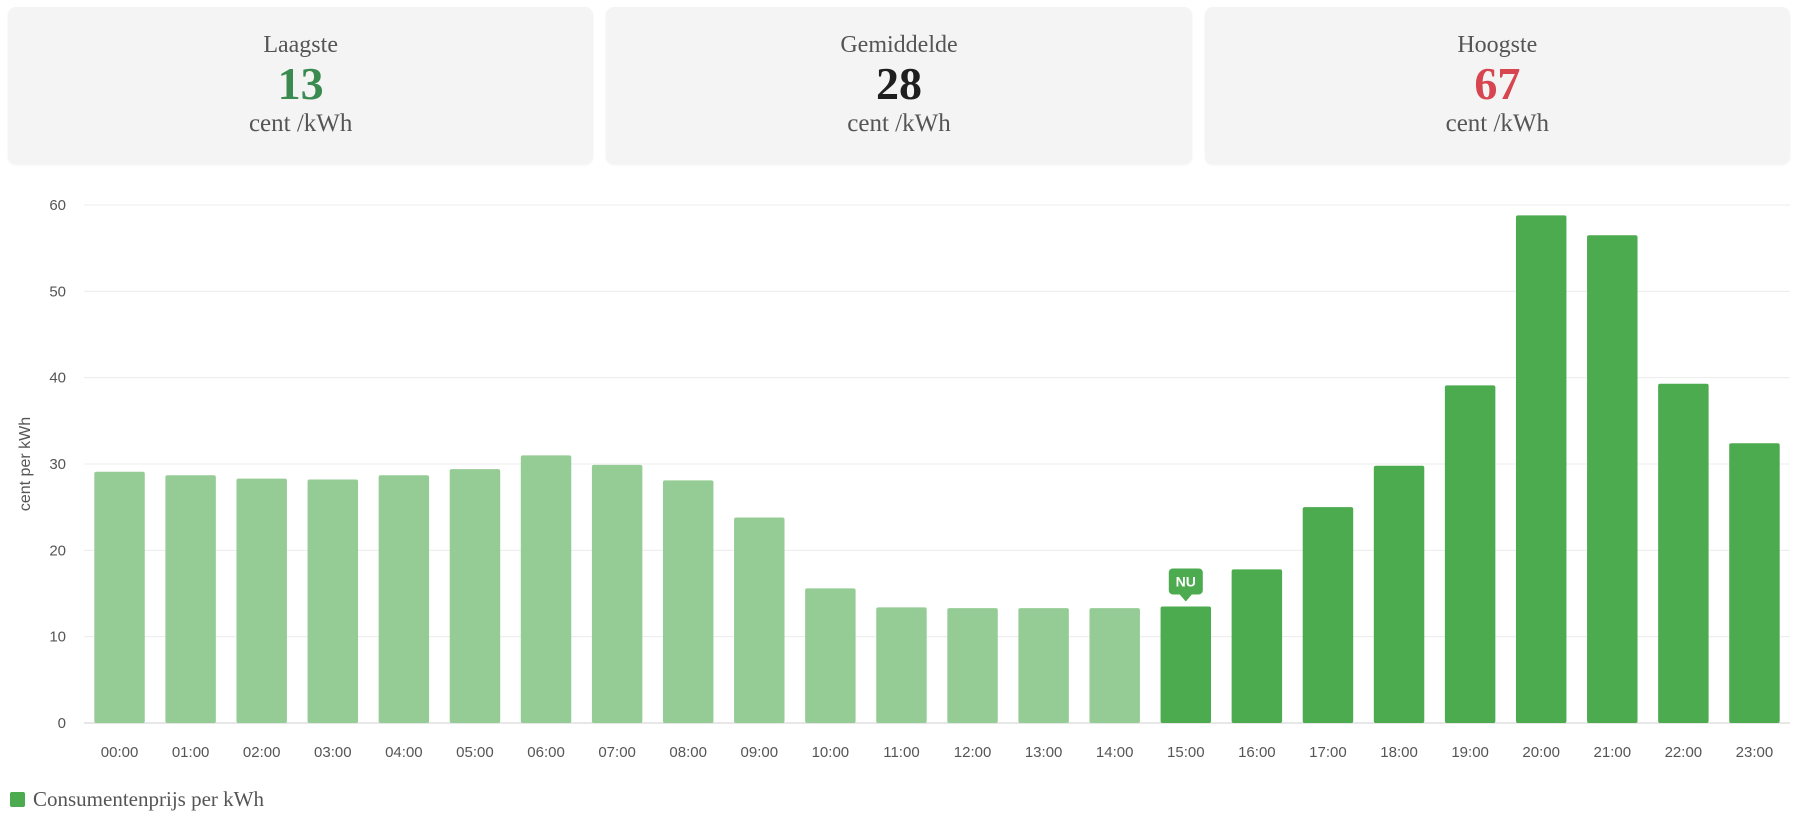  I want to click on x-tick-label: 01:00, so click(191, 752).